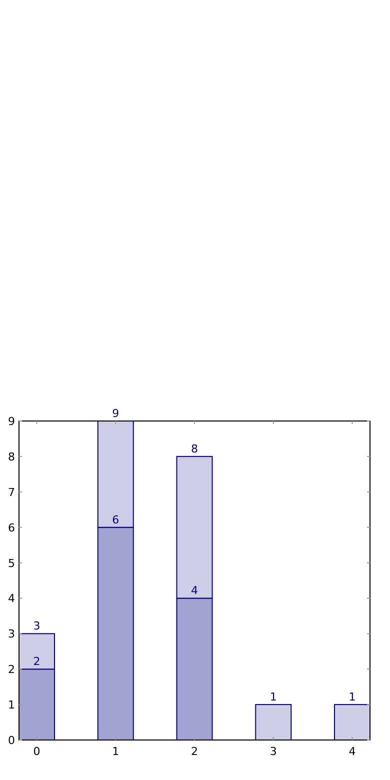 Image resolution: width=390 pixels, height=780 pixels. I want to click on total-label: 9, so click(116, 413).